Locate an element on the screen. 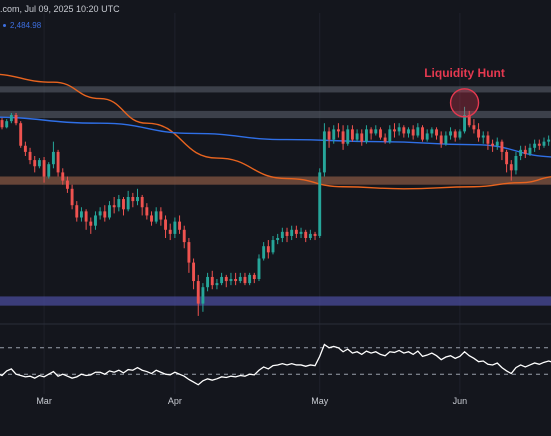 This screenshot has height=436, width=551. x-tick-label: Jun is located at coordinates (460, 401).